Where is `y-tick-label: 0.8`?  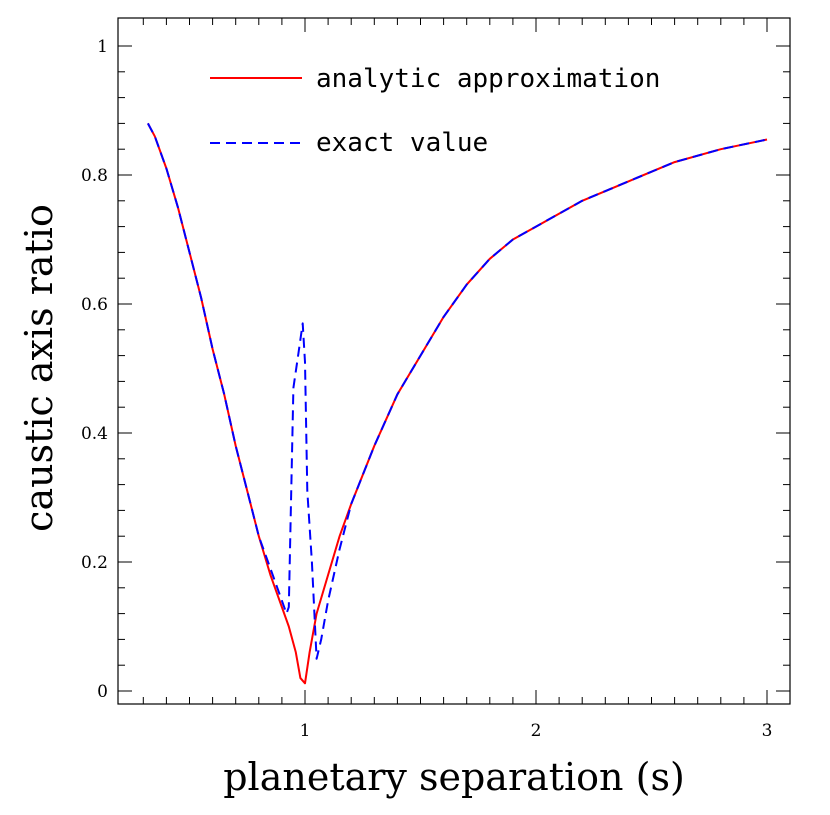 y-tick-label: 0.8 is located at coordinates (94, 176).